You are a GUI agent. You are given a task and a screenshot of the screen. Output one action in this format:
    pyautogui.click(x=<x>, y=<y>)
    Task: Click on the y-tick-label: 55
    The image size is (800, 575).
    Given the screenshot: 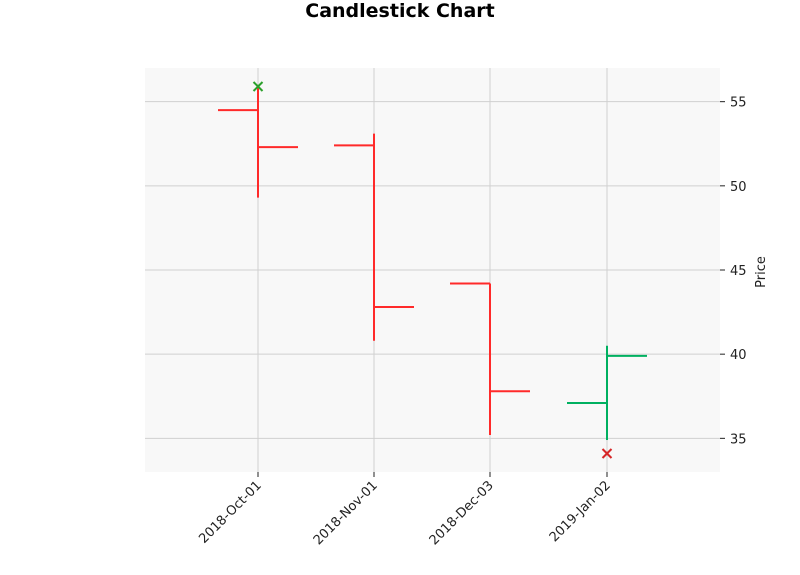 What is the action you would take?
    pyautogui.click(x=738, y=103)
    